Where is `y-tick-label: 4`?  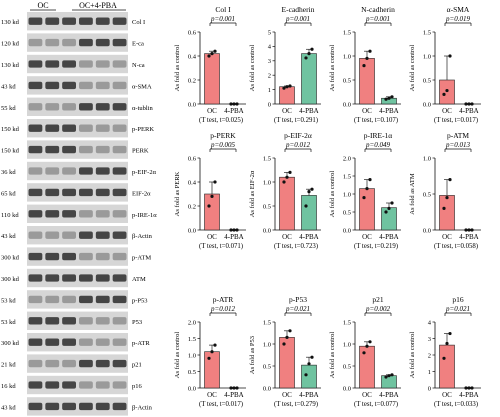 y-tick-label: 4 is located at coordinates (270, 47).